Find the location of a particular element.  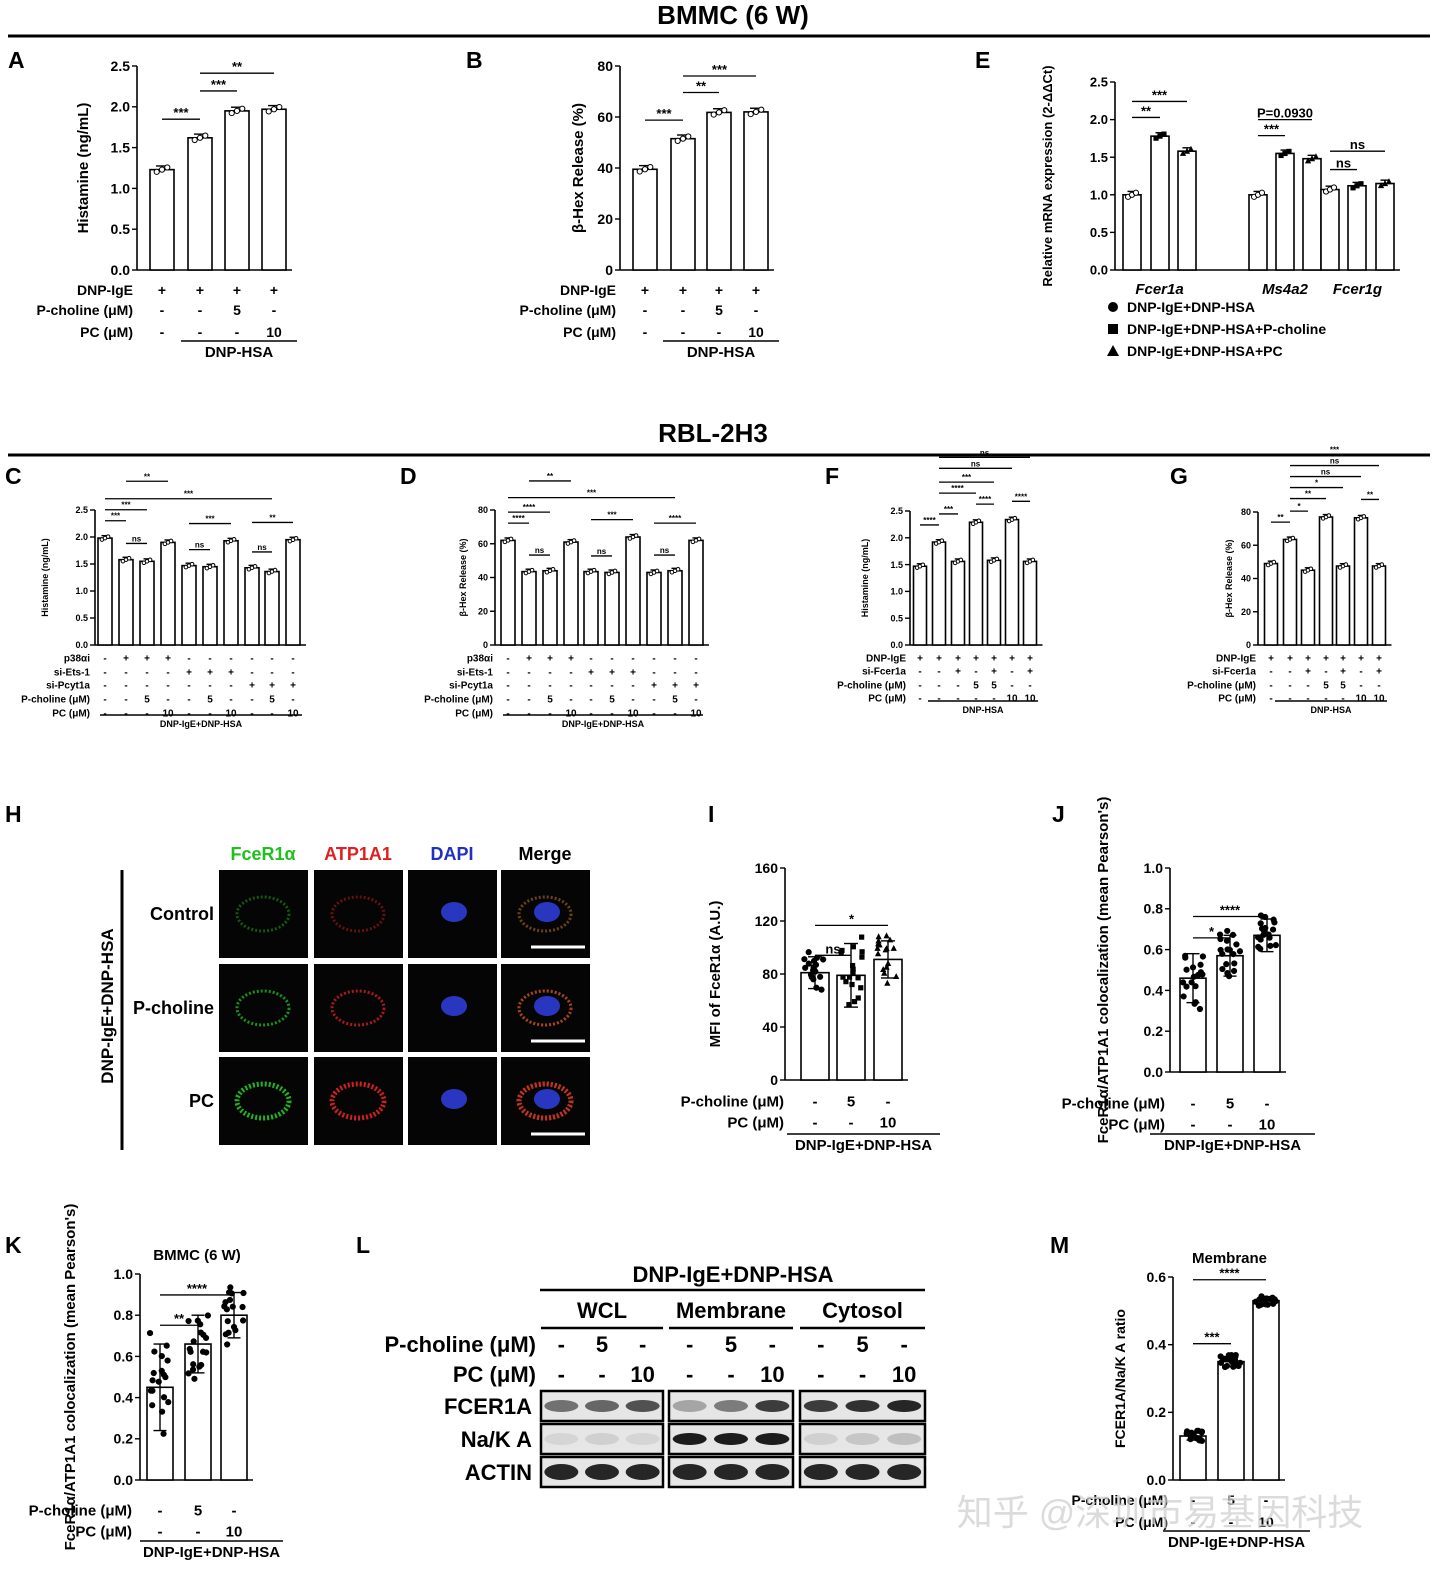

y-tick-label: 0.2 is located at coordinates (1157, 1412).